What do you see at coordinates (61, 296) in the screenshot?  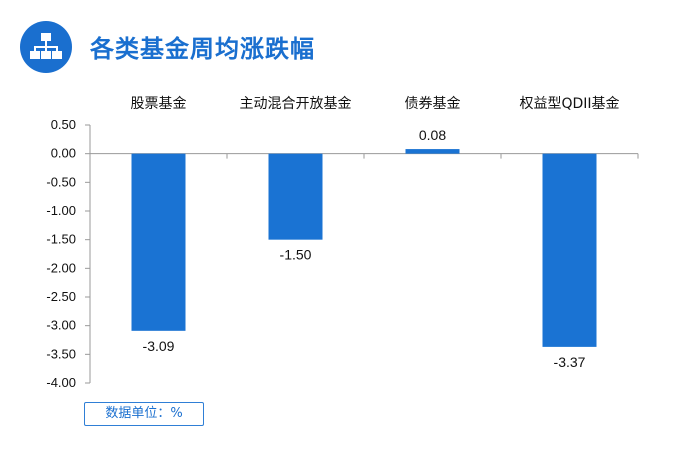 I see `y-tick-label: -2.50` at bounding box center [61, 296].